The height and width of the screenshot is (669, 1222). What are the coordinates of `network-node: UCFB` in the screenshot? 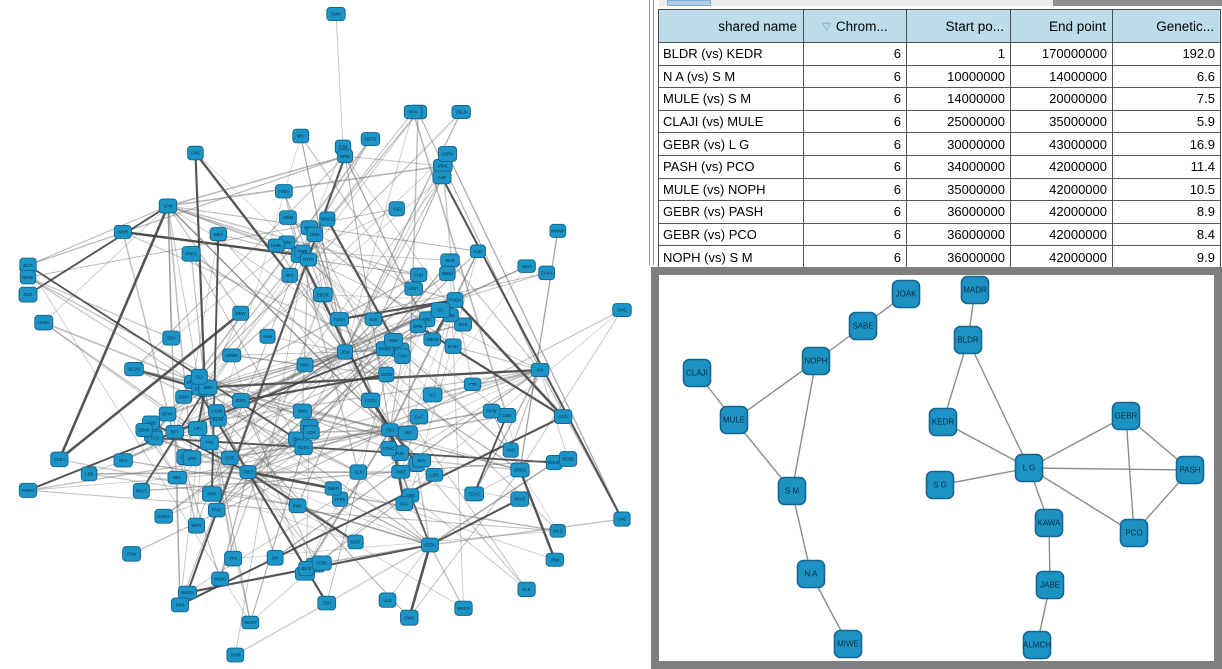 It's located at (386, 374).